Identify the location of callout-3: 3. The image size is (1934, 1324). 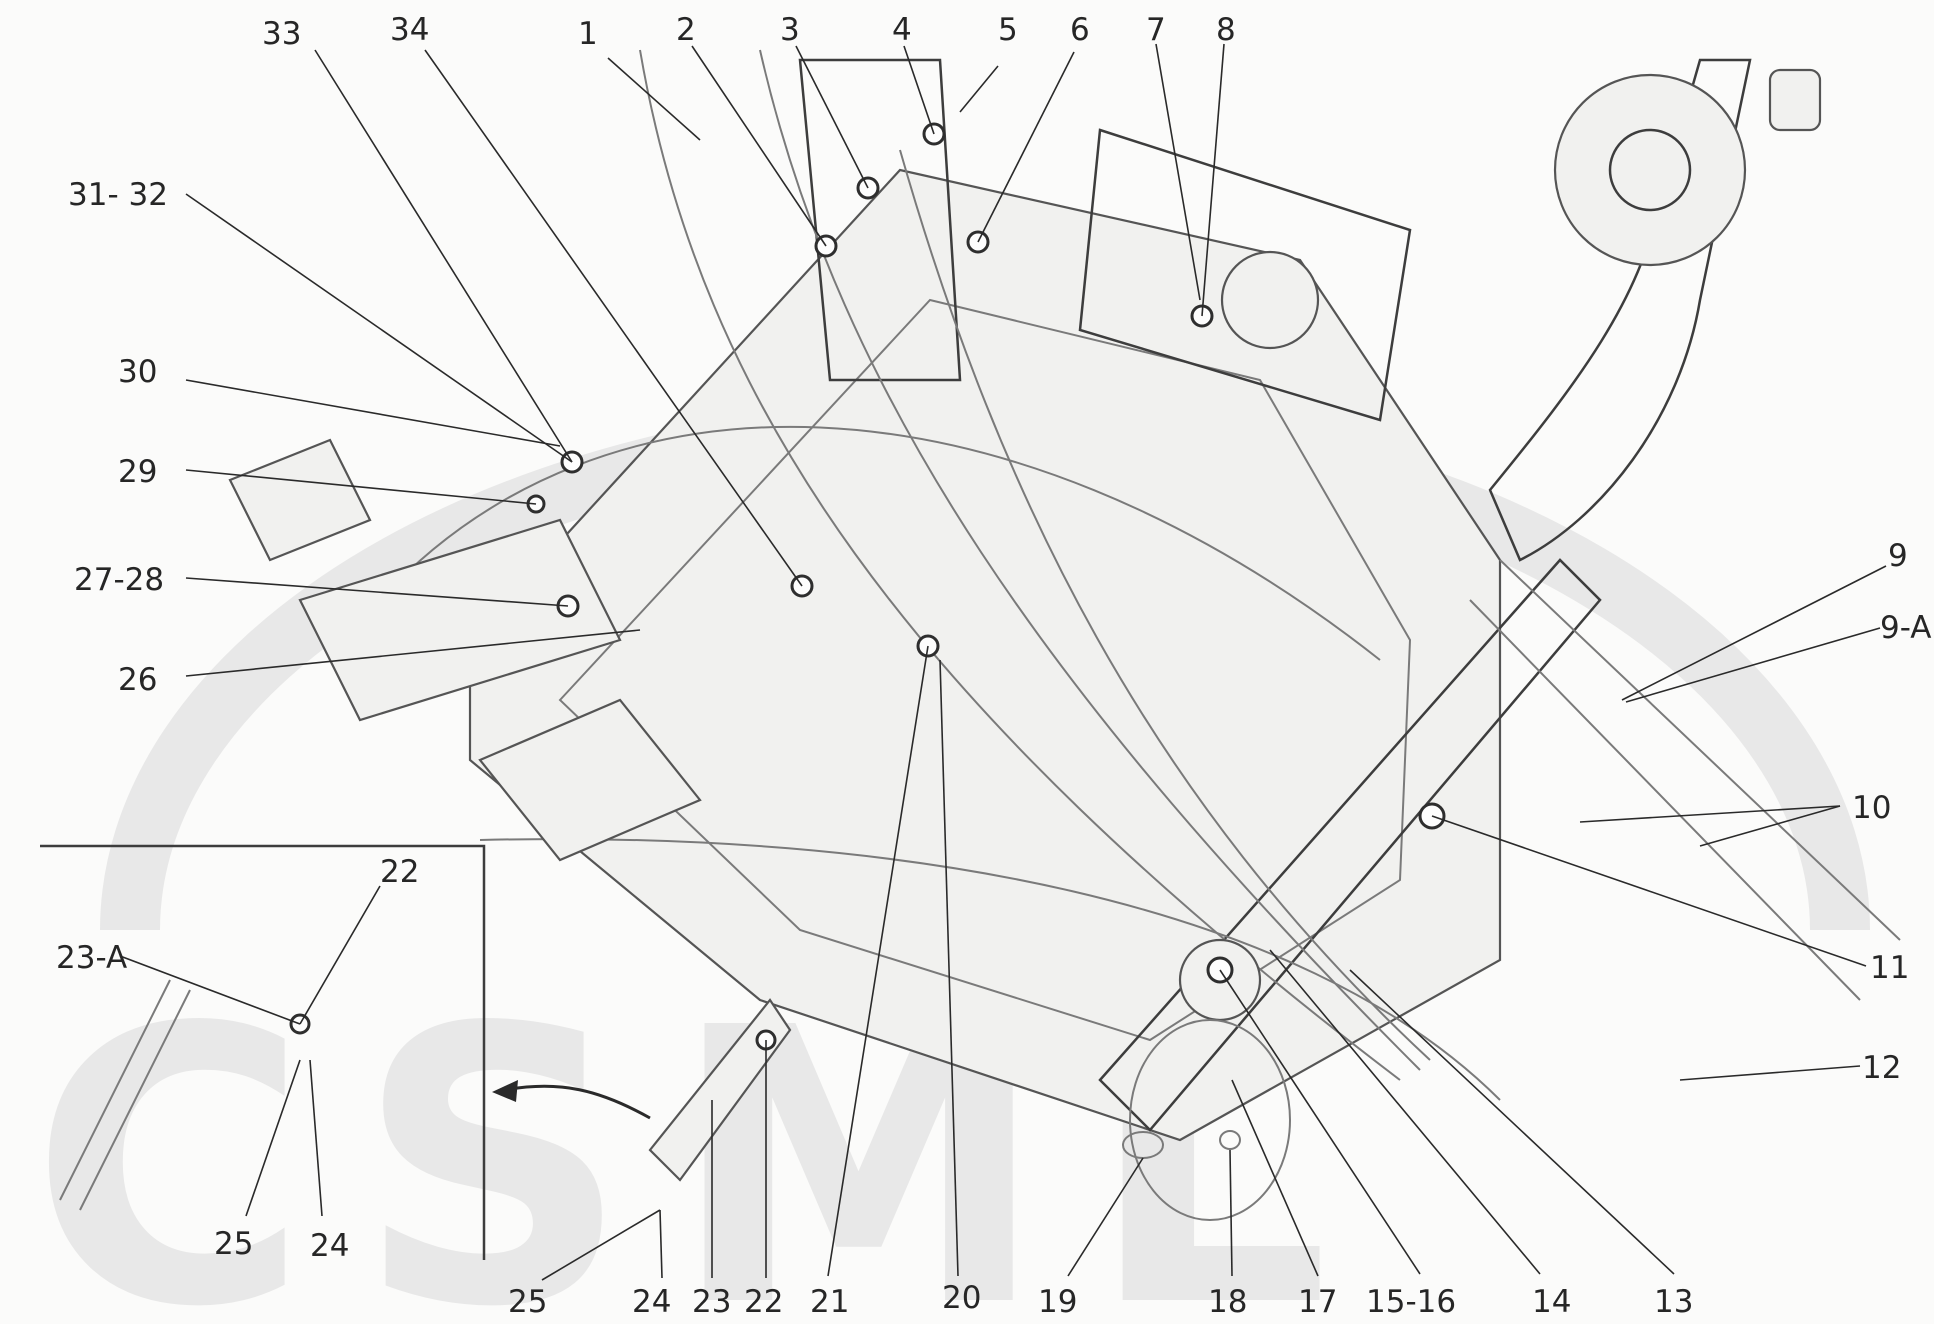
(790, 30).